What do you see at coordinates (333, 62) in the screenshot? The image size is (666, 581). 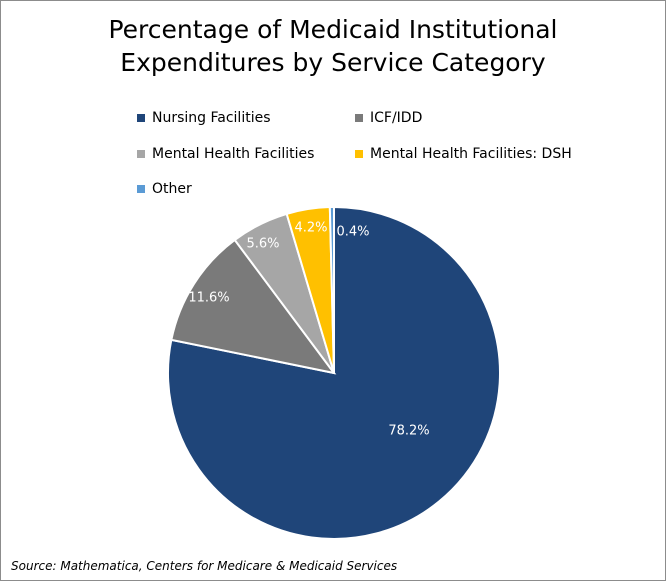 I see `chart-title-line-2: Expenditures by Service Category` at bounding box center [333, 62].